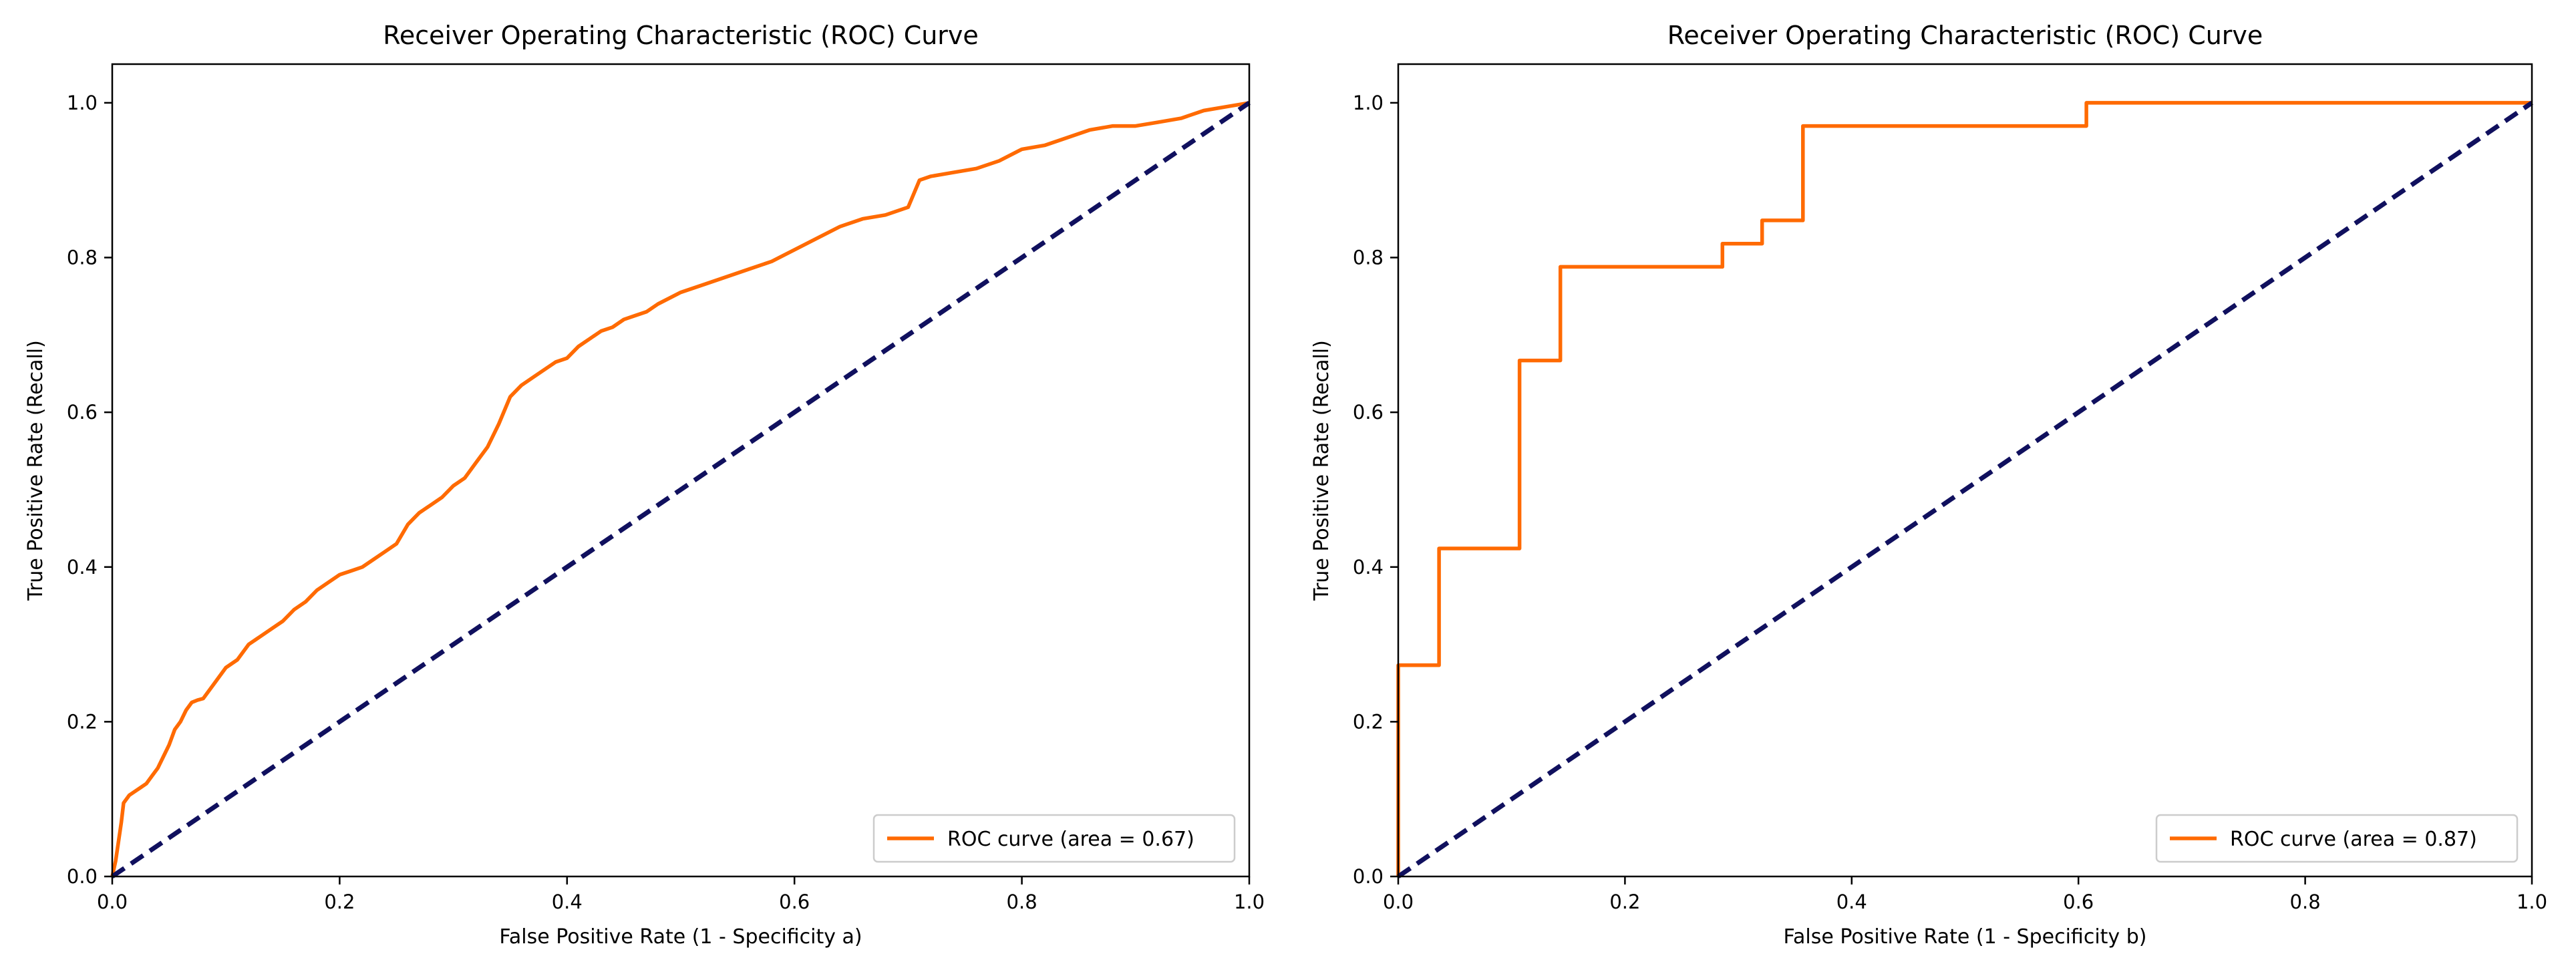  What do you see at coordinates (680, 937) in the screenshot?
I see `x-axis-label: False Positive Rate (1 - Specificity a)` at bounding box center [680, 937].